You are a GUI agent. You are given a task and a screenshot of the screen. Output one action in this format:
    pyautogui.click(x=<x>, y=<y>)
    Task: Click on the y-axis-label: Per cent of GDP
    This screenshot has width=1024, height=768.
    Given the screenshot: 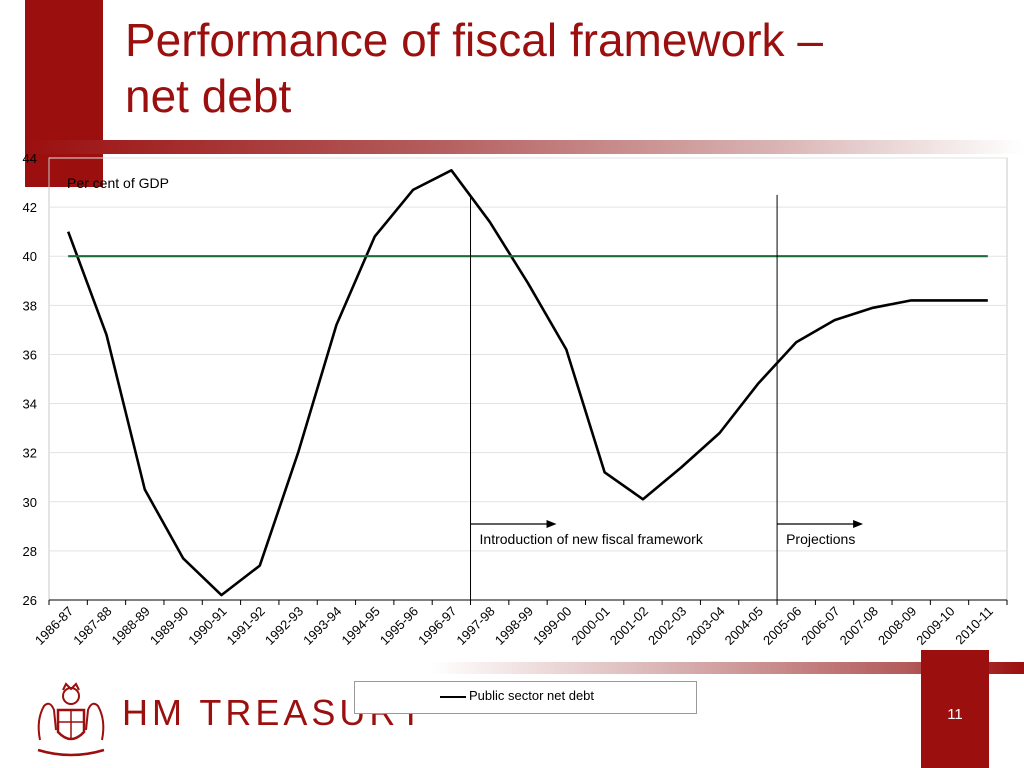 What is the action you would take?
    pyautogui.click(x=118, y=183)
    